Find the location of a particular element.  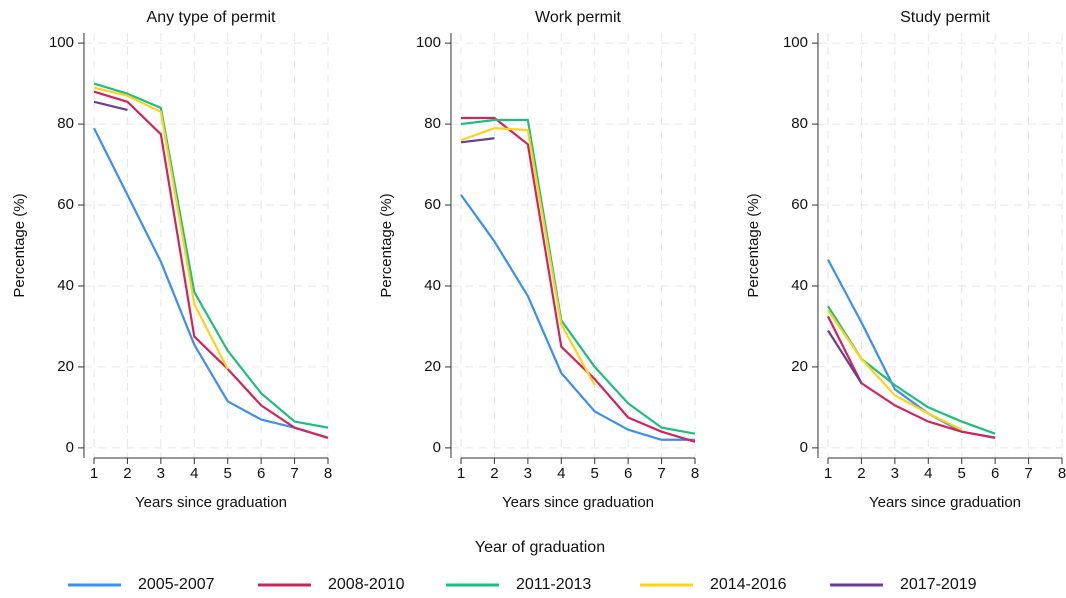

legend-label: 2011-2013 is located at coordinates (553, 584).